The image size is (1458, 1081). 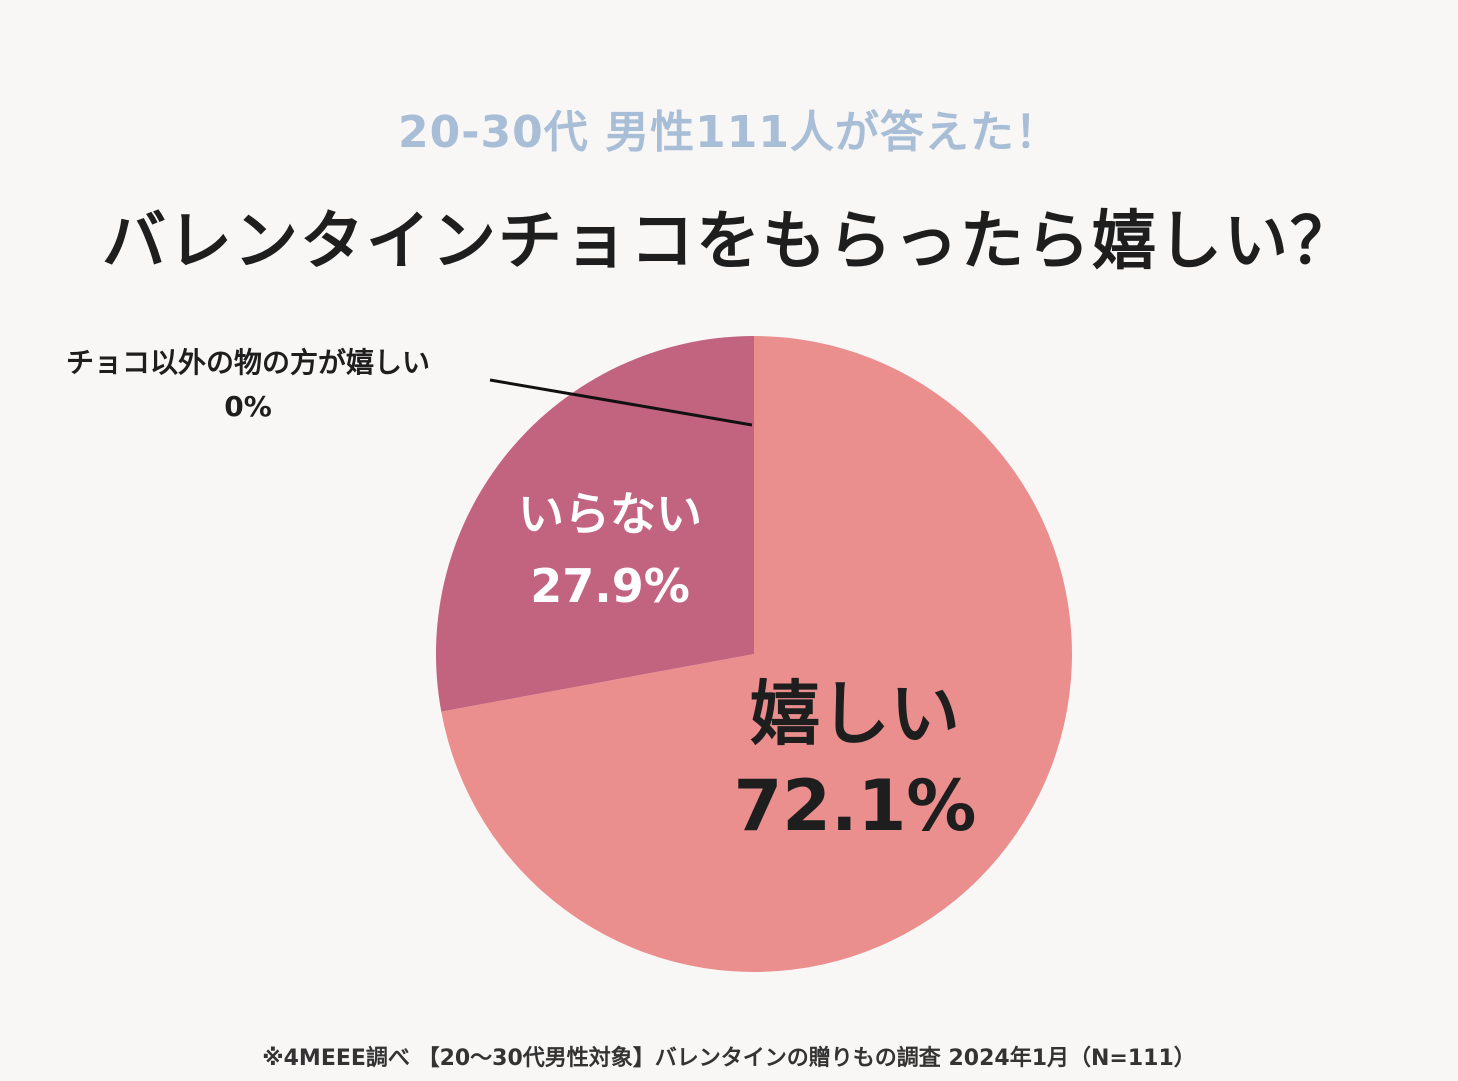 I want to click on slice-value-ureshii: 72.1%, so click(x=855, y=806).